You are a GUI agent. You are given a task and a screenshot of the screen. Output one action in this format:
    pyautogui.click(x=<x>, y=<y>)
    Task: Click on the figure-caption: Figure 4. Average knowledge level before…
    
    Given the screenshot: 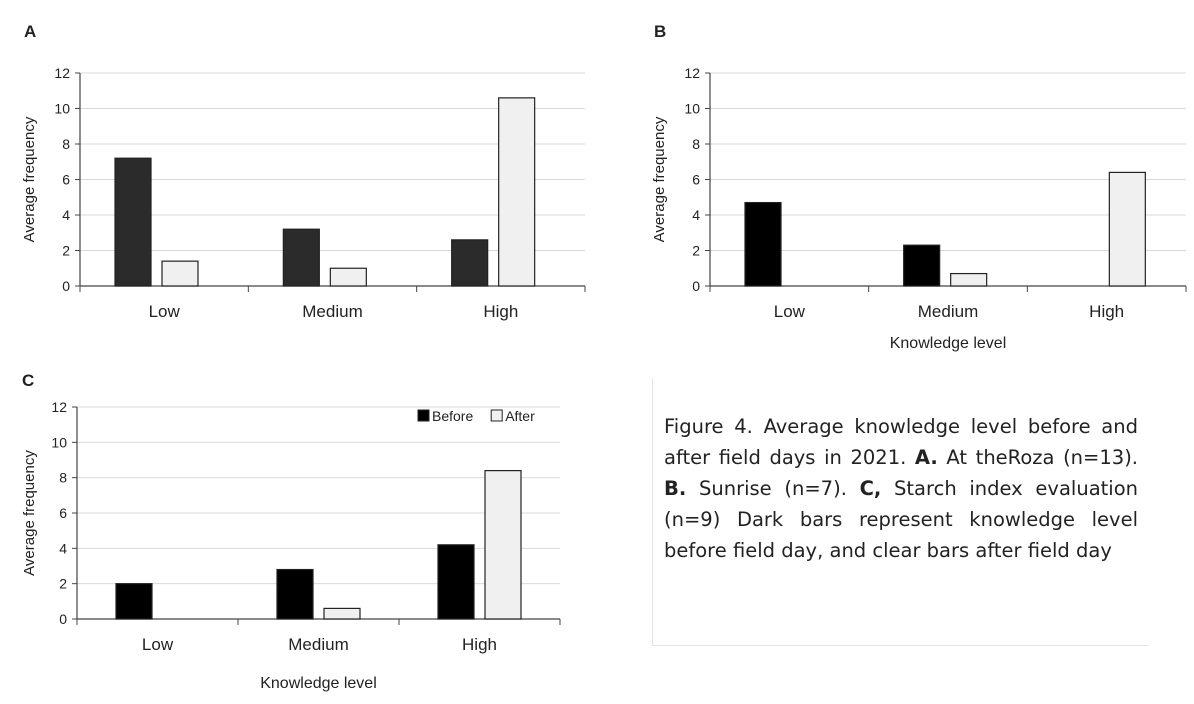 What is the action you would take?
    pyautogui.click(x=901, y=488)
    